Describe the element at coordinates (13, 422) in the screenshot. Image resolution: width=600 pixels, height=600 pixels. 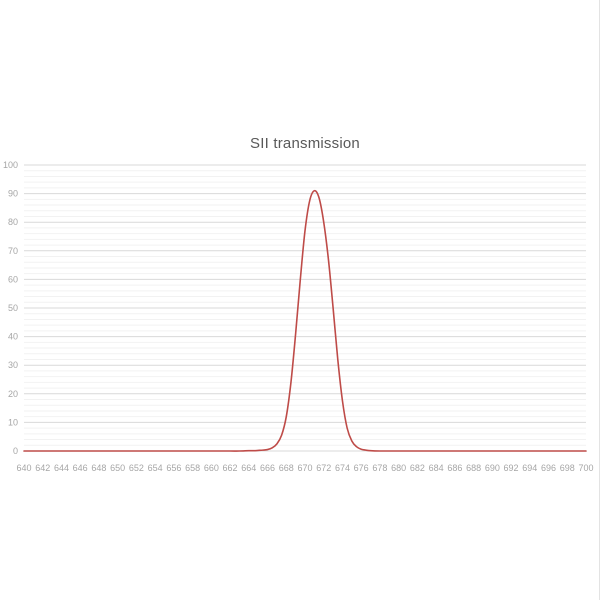
I see `y-tick-label: 10` at that location.